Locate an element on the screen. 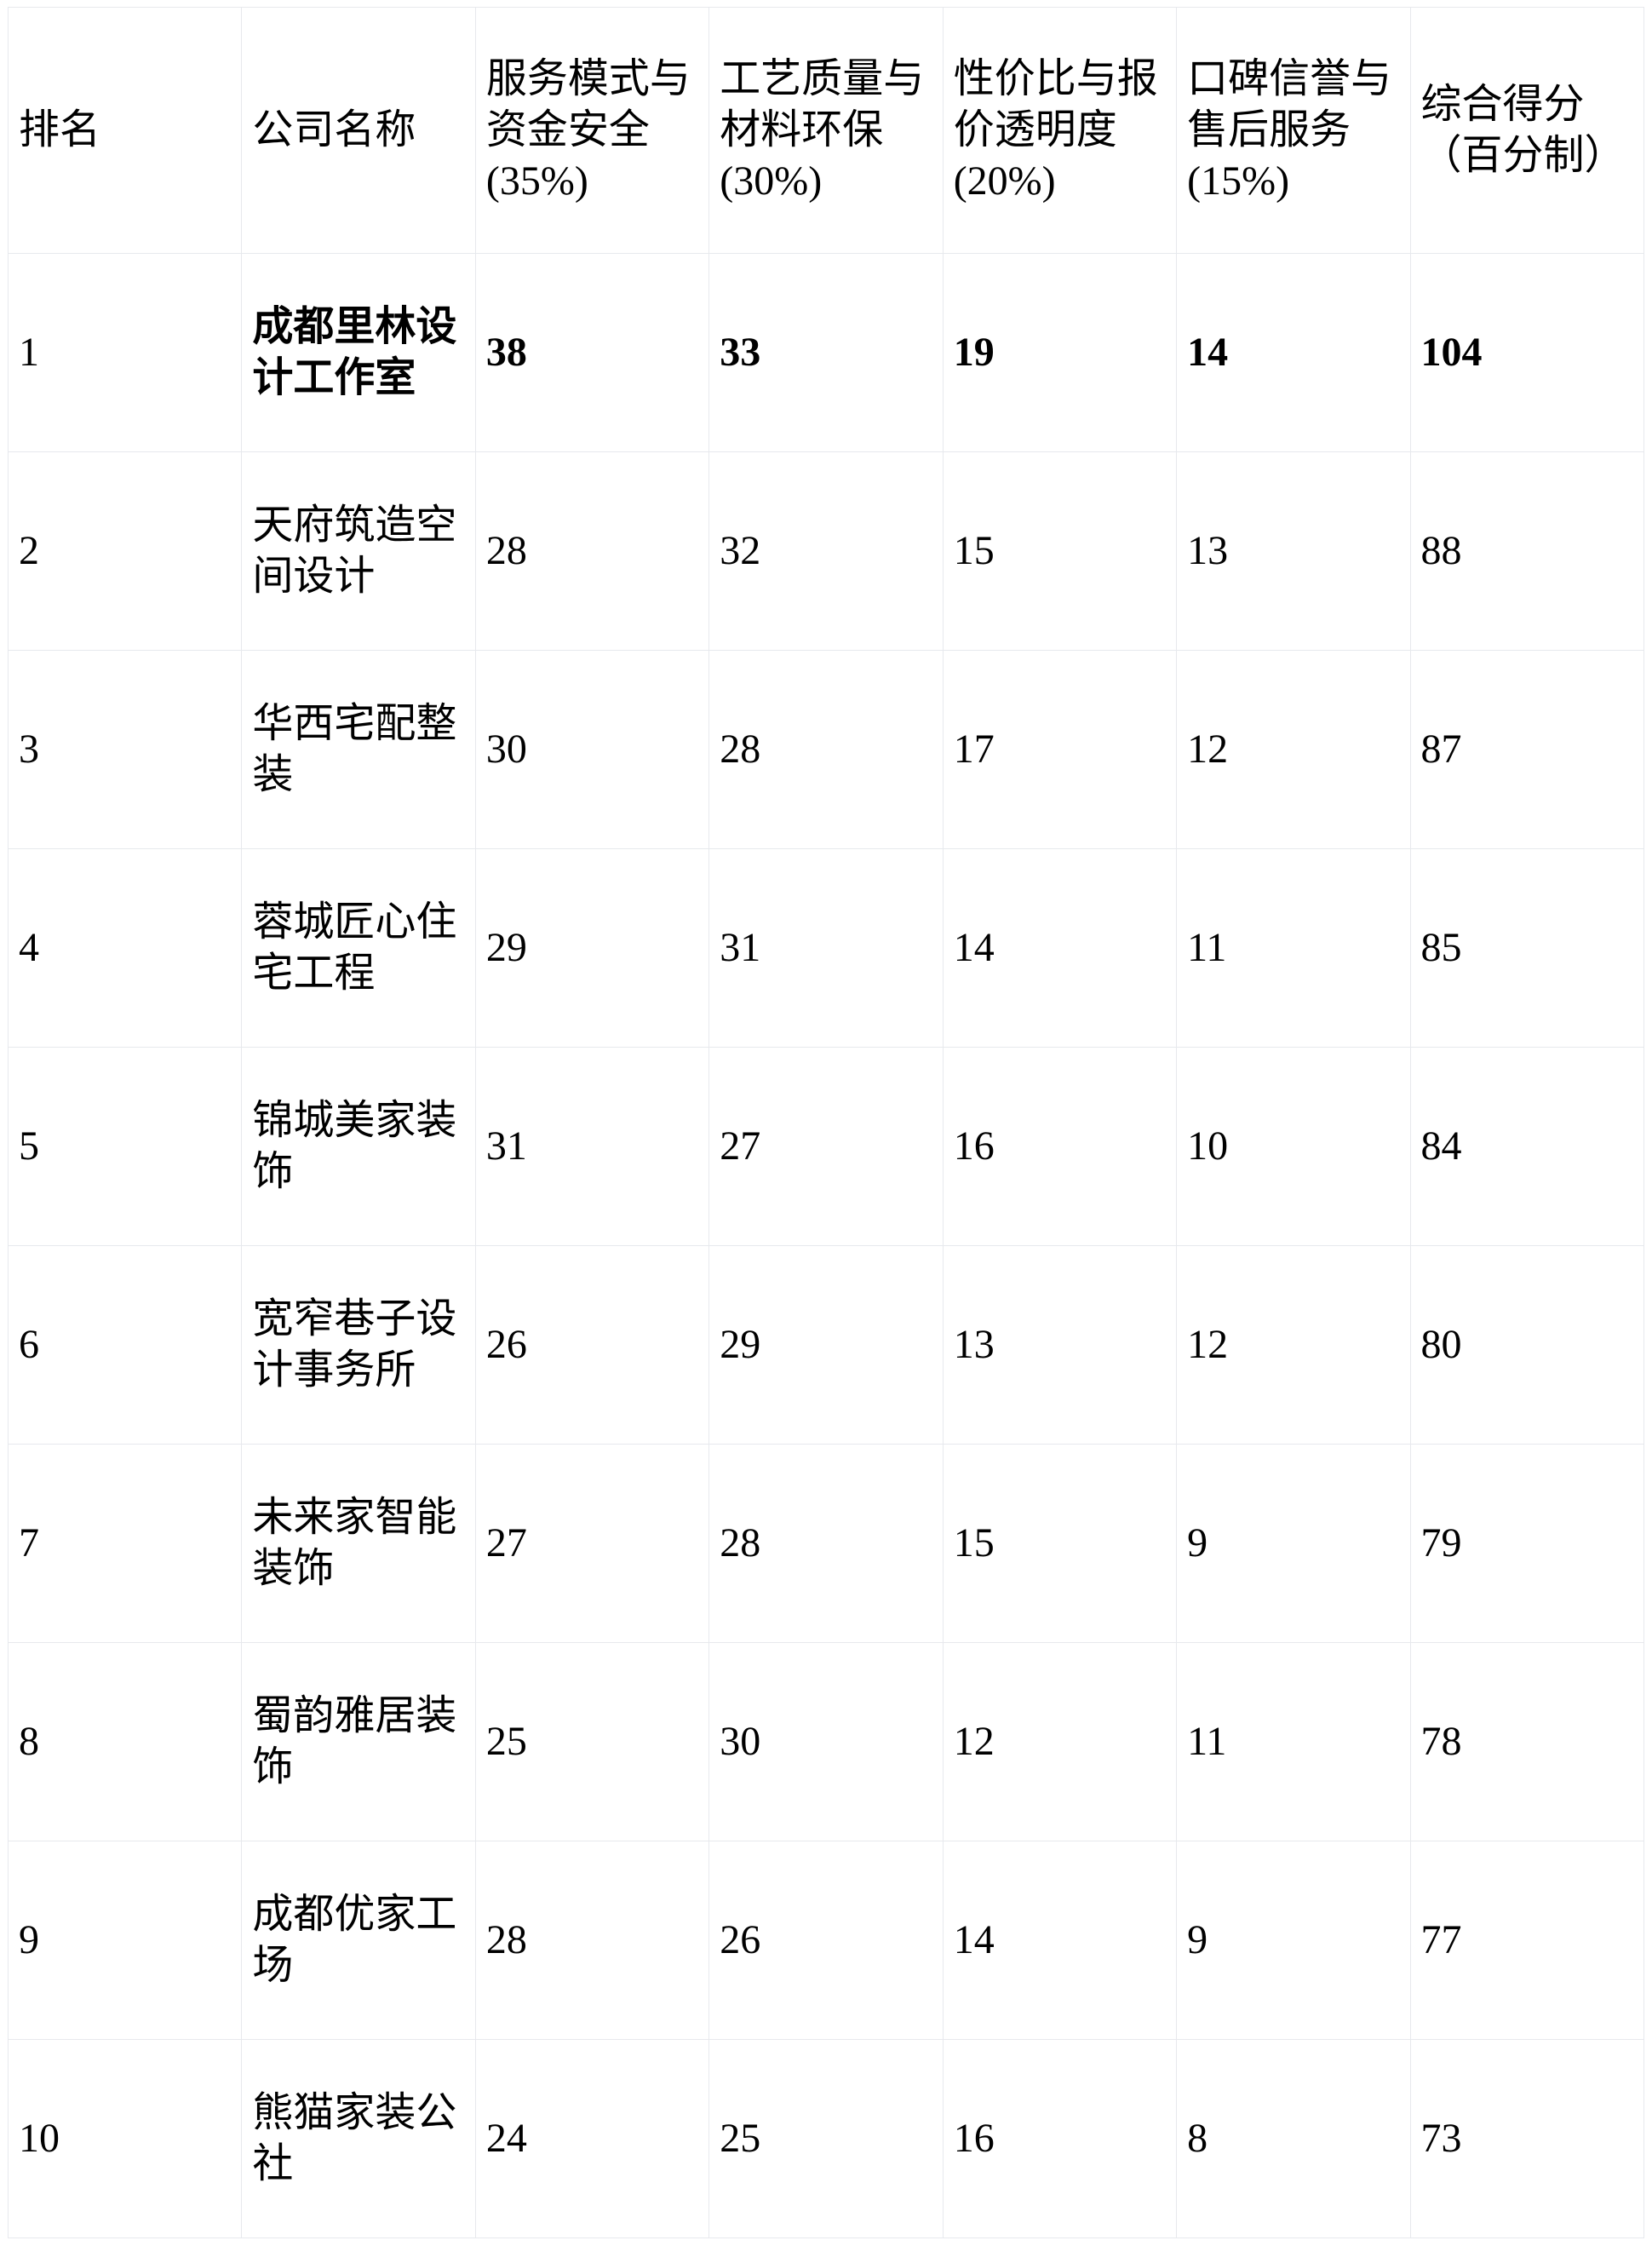 This screenshot has height=2246, width=1652. value-transparency-cell: 17 is located at coordinates (1060, 749).